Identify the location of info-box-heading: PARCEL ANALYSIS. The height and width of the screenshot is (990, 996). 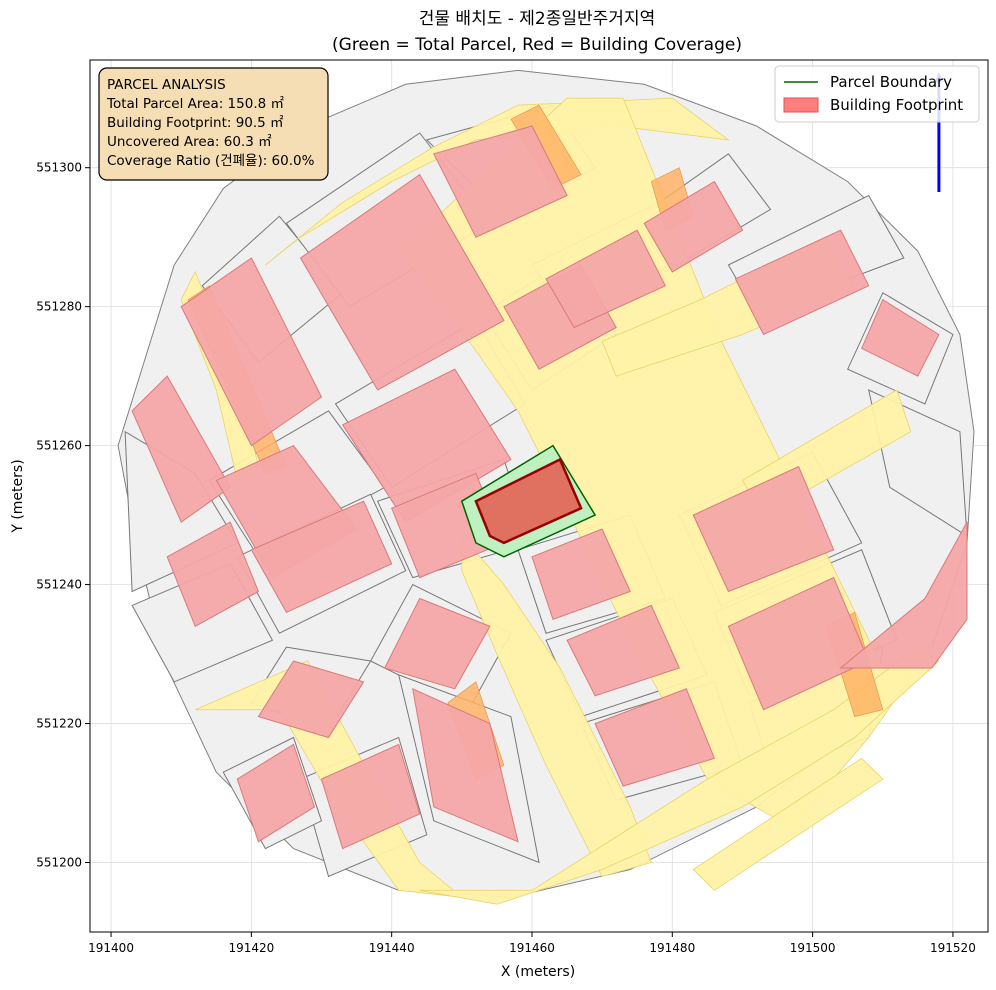
(166, 85).